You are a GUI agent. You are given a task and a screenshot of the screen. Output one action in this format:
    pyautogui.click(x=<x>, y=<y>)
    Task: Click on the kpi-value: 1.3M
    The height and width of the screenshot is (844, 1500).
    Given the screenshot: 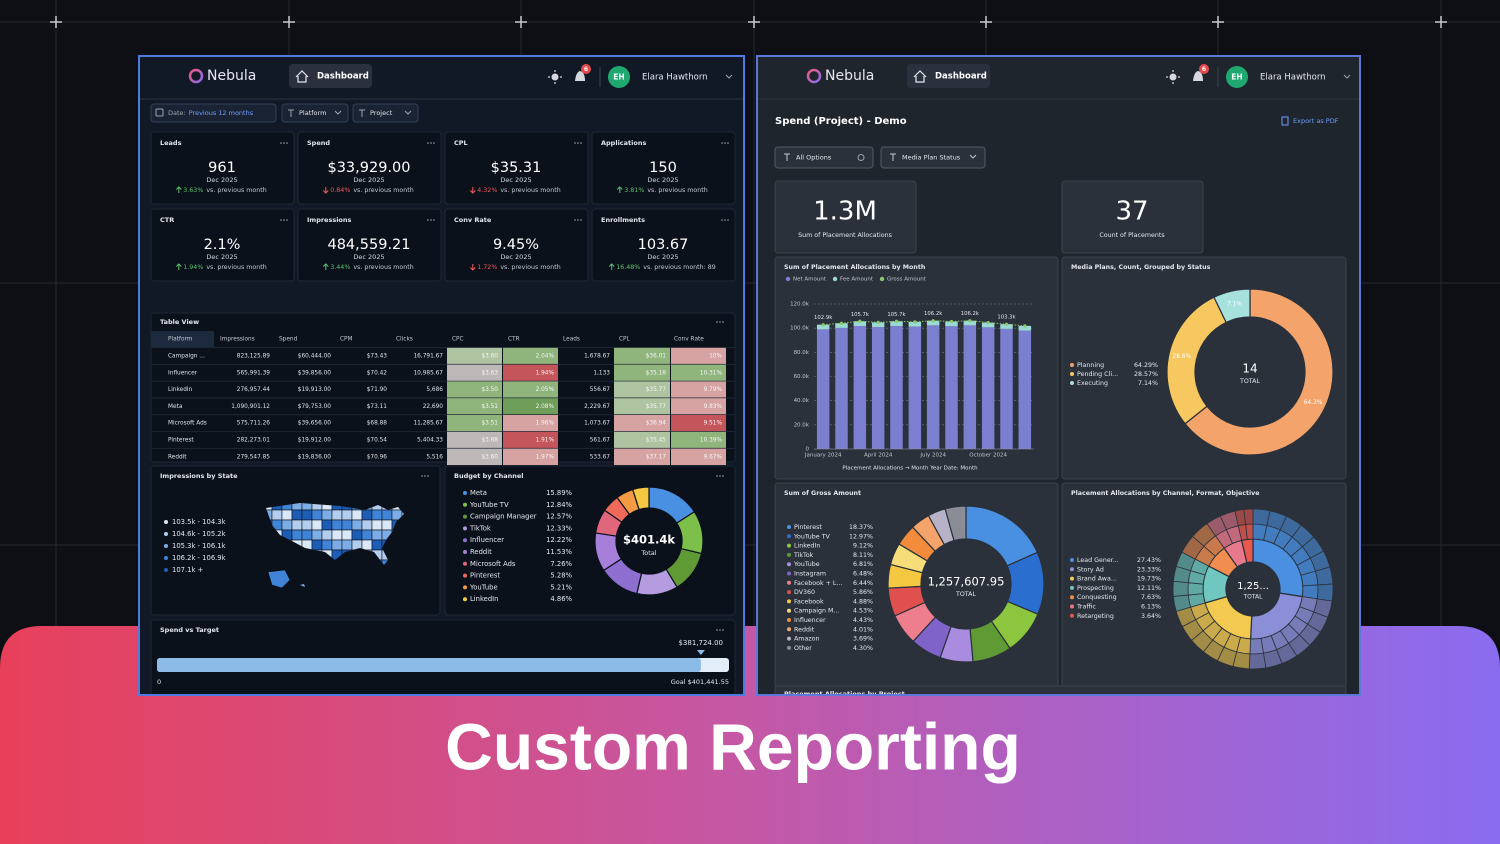 What is the action you would take?
    pyautogui.click(x=845, y=212)
    